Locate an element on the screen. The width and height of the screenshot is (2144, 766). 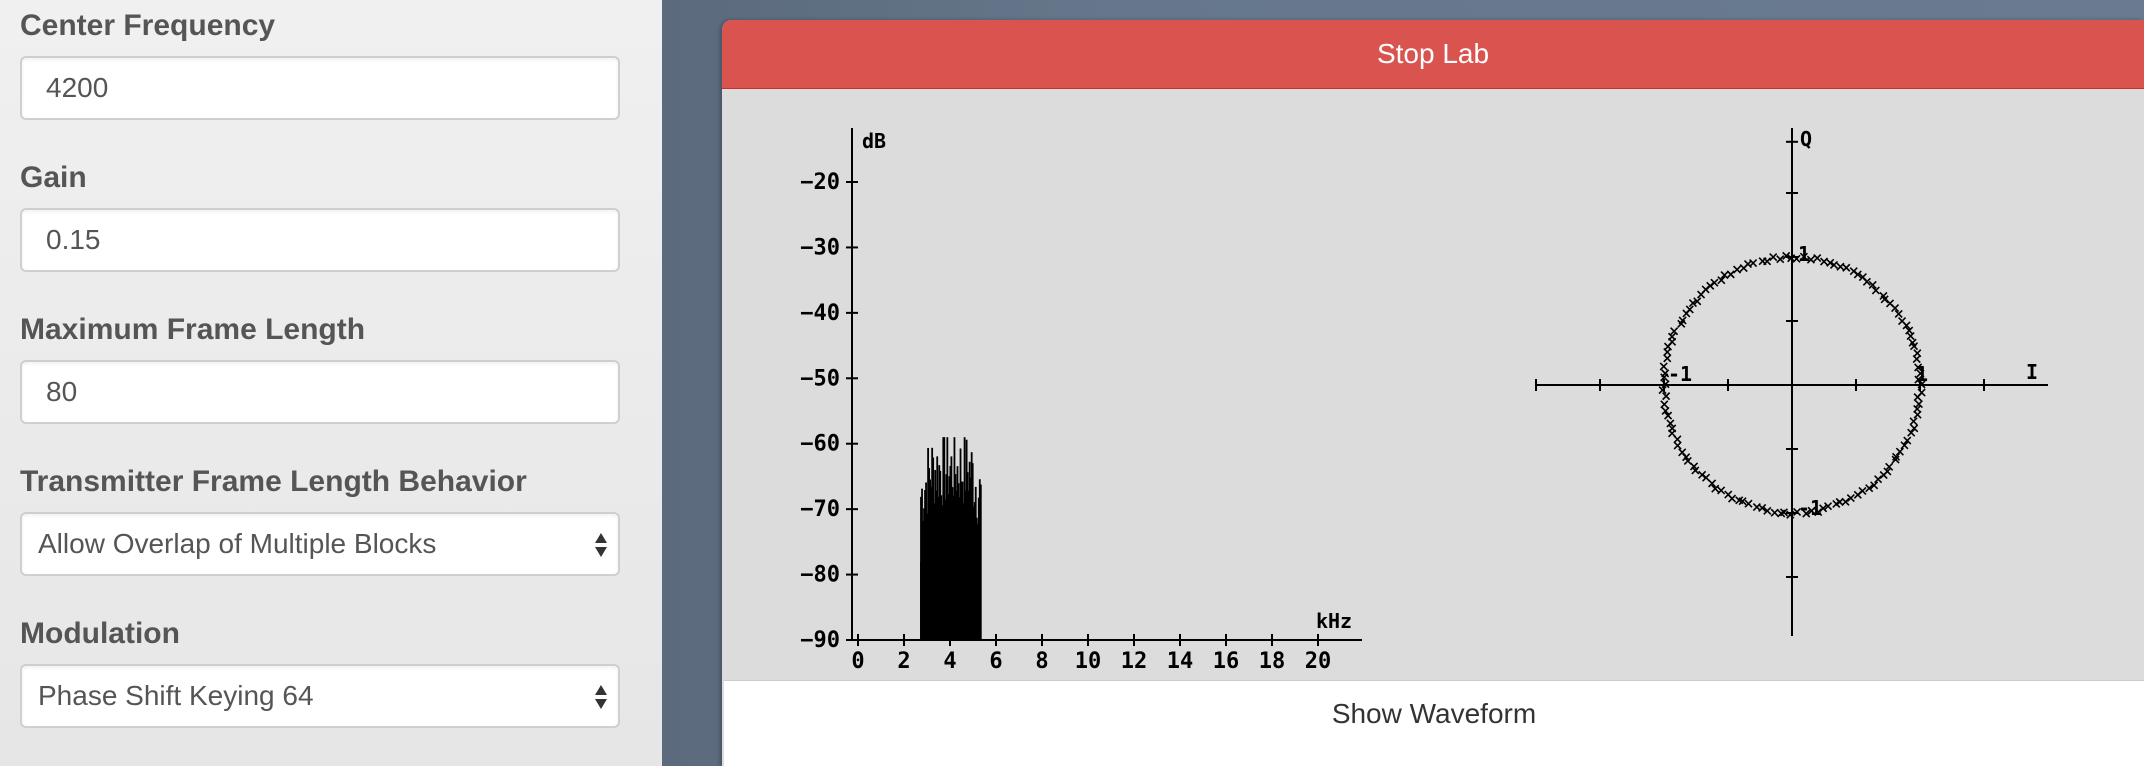
spectrum-bars is located at coordinates (951, 538).